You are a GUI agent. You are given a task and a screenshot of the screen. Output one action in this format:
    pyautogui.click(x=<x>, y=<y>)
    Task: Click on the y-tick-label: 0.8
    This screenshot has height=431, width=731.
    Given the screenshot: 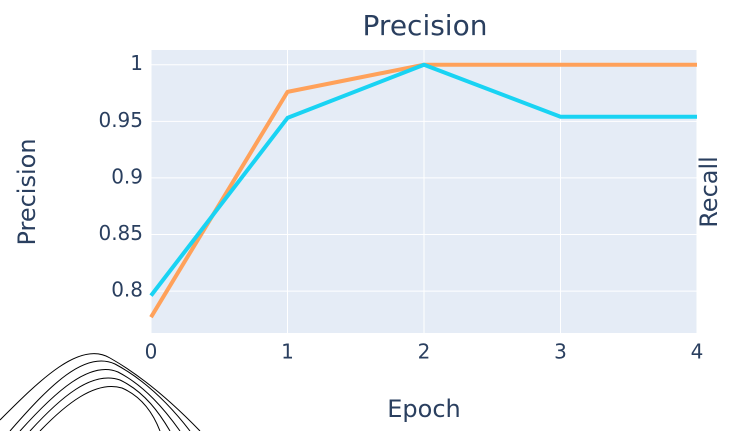 What is the action you would take?
    pyautogui.click(x=127, y=290)
    